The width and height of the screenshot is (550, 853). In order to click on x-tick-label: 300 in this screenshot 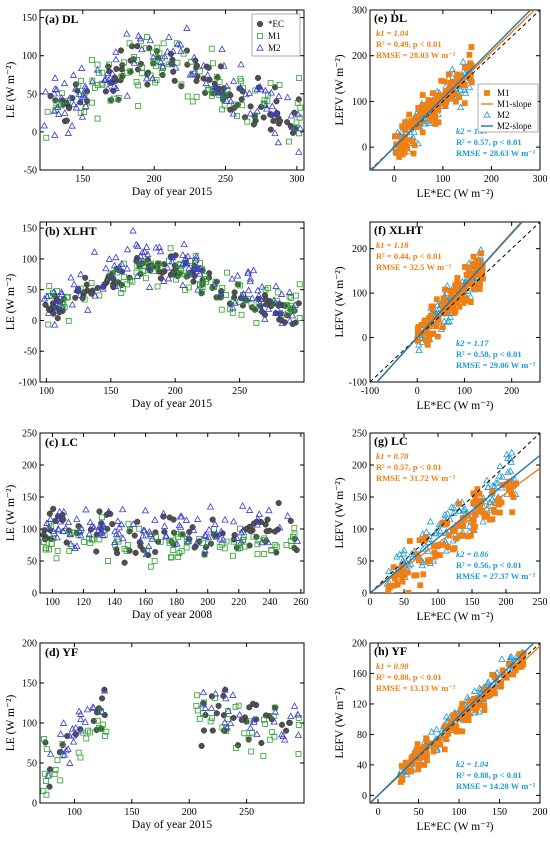, I will do `click(296, 179)`.